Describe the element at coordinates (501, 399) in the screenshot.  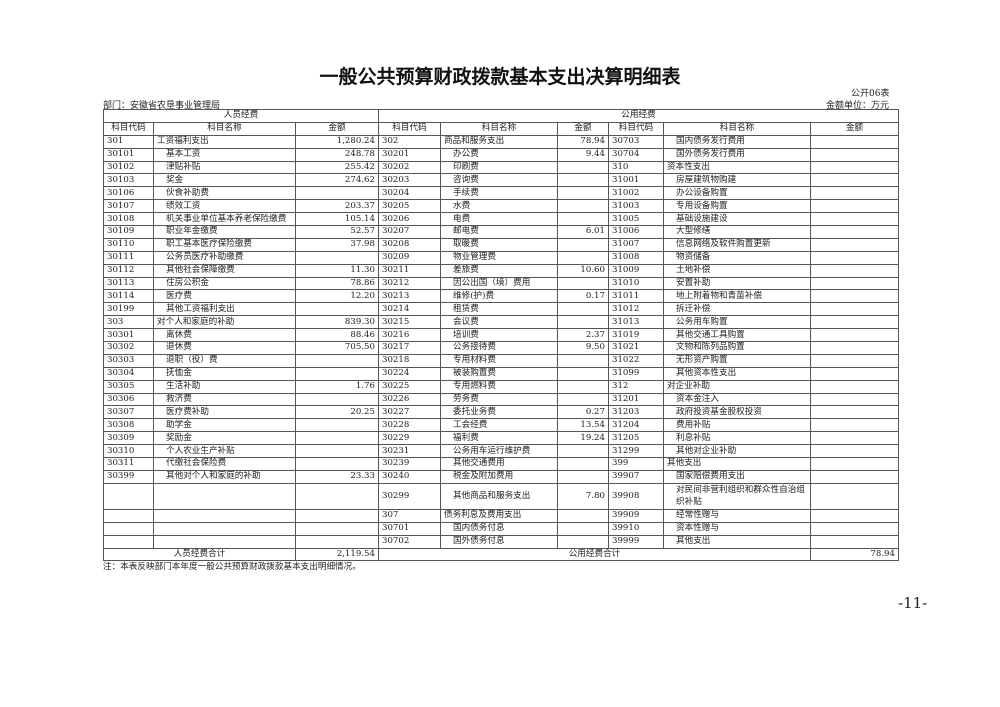
I see `table-row: 30306 救济费 30226 劳务费 31201 资本金注入` at that location.